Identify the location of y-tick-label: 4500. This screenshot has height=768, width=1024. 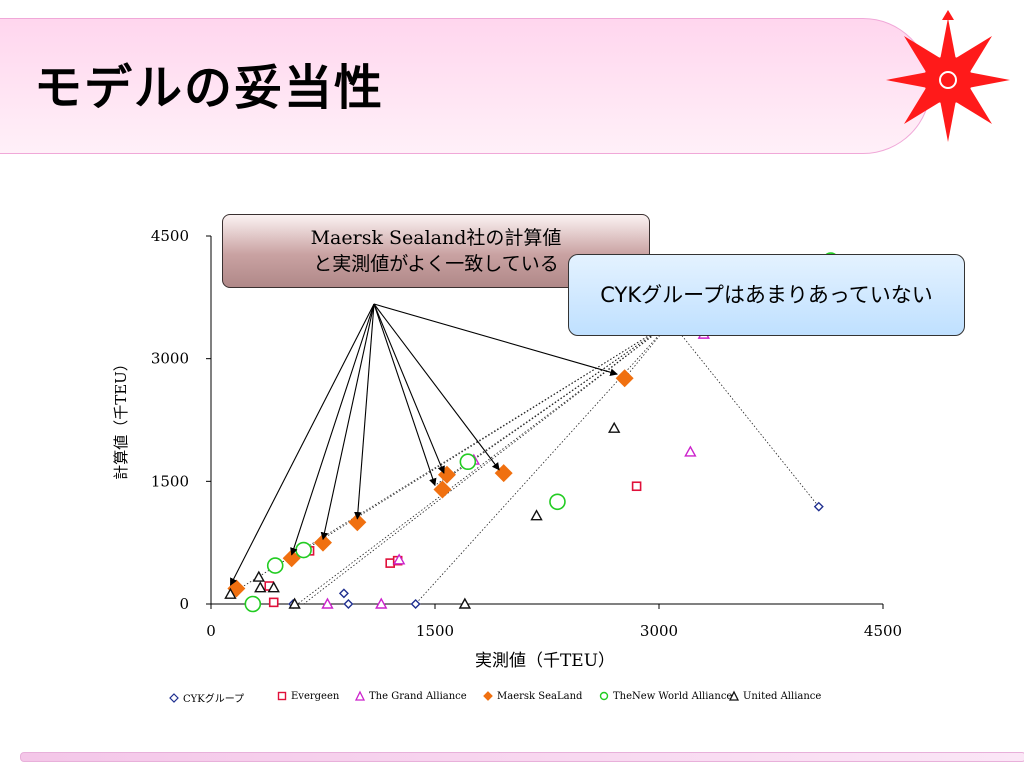
(170, 236).